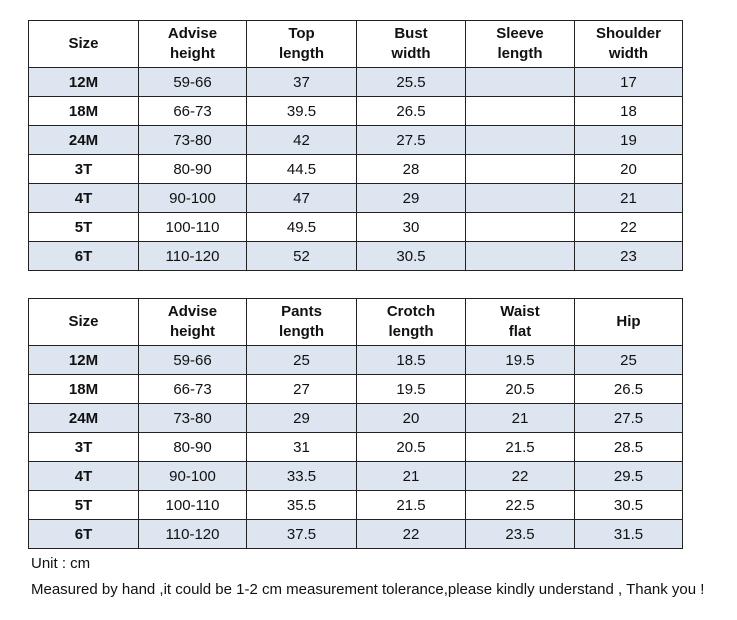 The image size is (737, 620). What do you see at coordinates (628, 82) in the screenshot?
I see `value-cell: 17` at bounding box center [628, 82].